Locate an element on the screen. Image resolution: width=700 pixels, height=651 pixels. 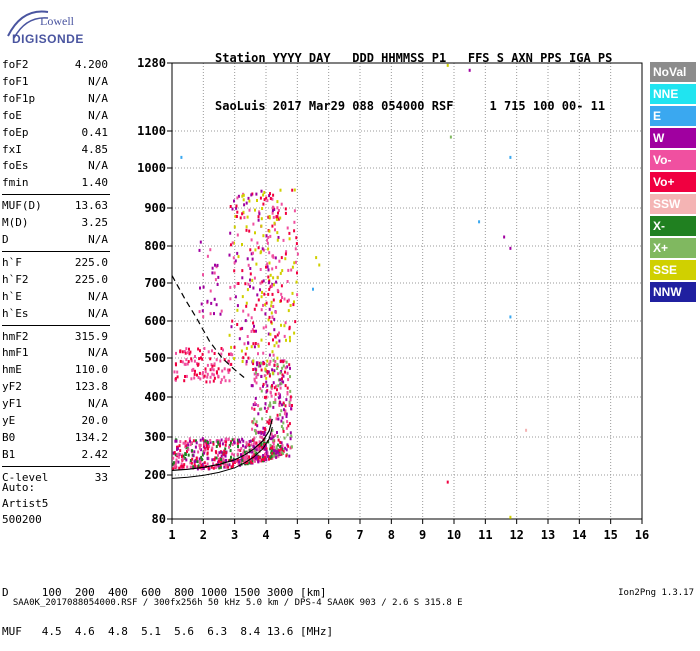
param-separator is located at coordinates (56, 251).